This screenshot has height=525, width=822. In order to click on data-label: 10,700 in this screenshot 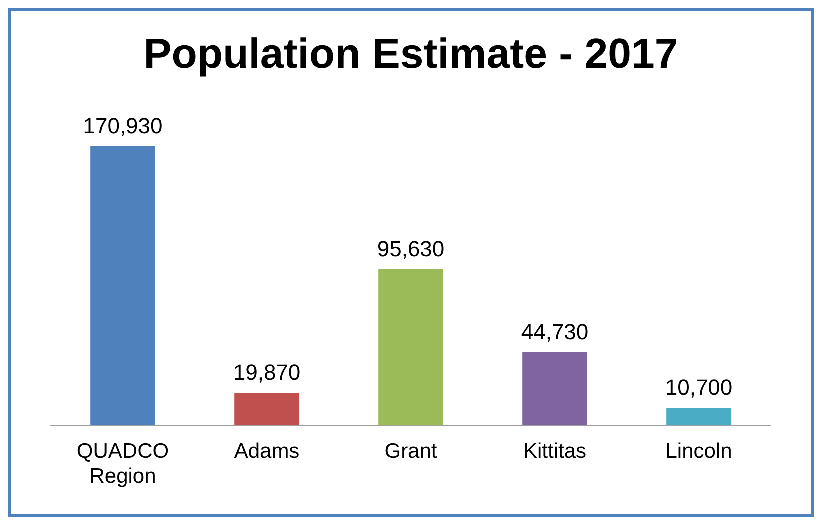, I will do `click(699, 387)`.